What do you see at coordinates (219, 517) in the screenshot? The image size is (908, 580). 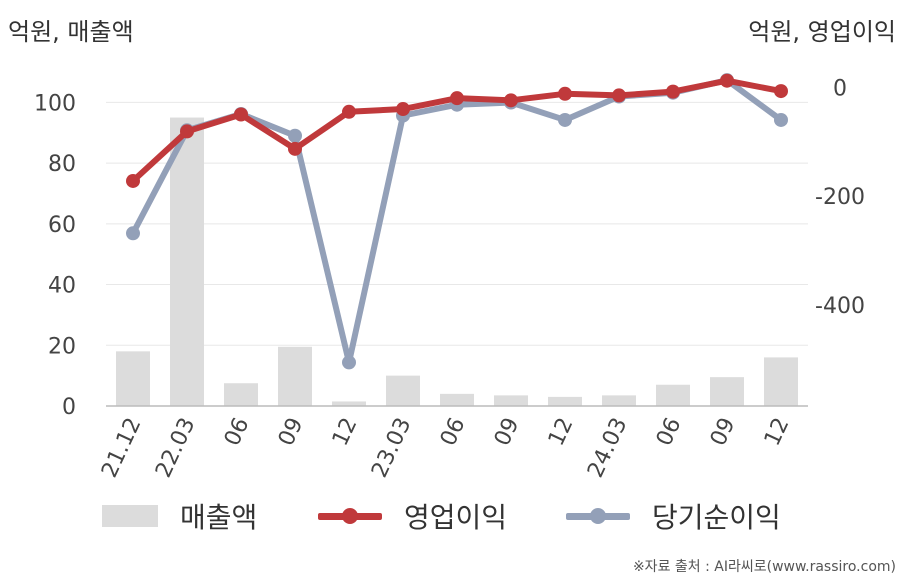 I see `legend-label-revenue: 매출액` at bounding box center [219, 517].